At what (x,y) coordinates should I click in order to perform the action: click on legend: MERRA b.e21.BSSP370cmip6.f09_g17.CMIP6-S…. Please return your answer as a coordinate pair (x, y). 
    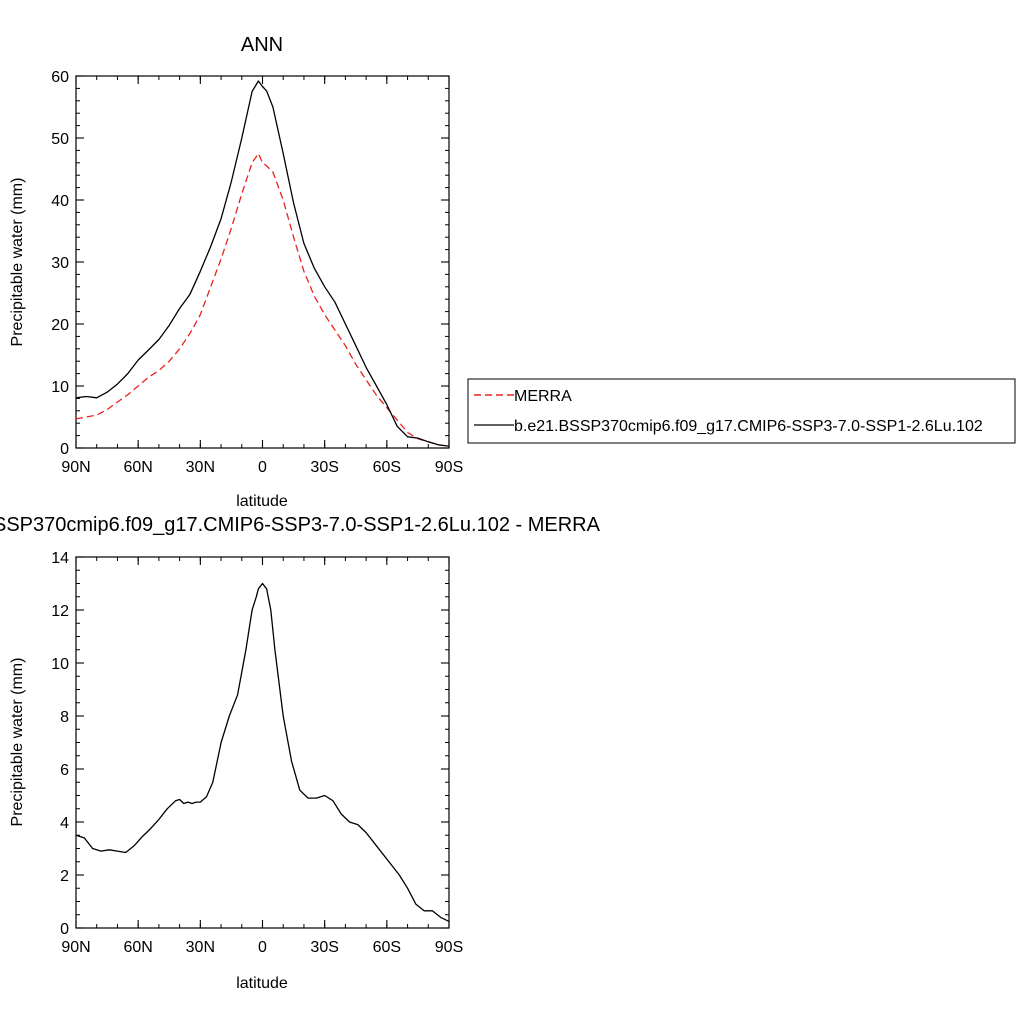
    Looking at the image, I should click on (741, 411).